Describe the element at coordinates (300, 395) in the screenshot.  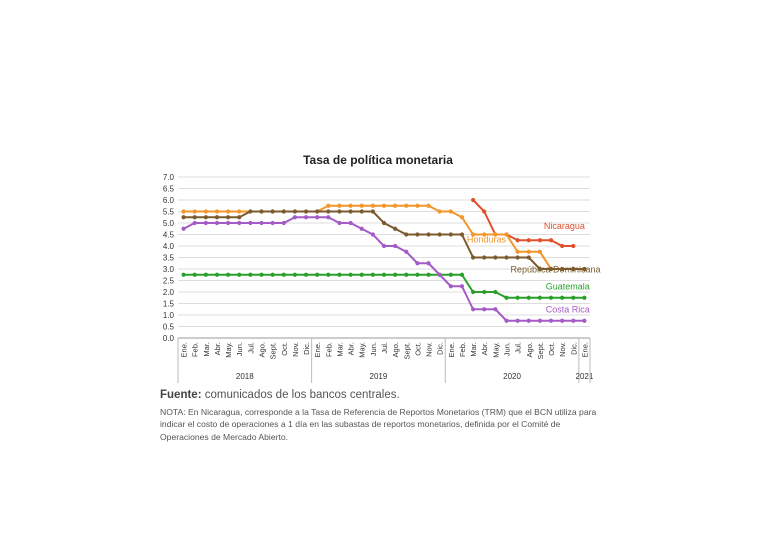
I see `source-text: comunicados de los bancos centrales.` at that location.